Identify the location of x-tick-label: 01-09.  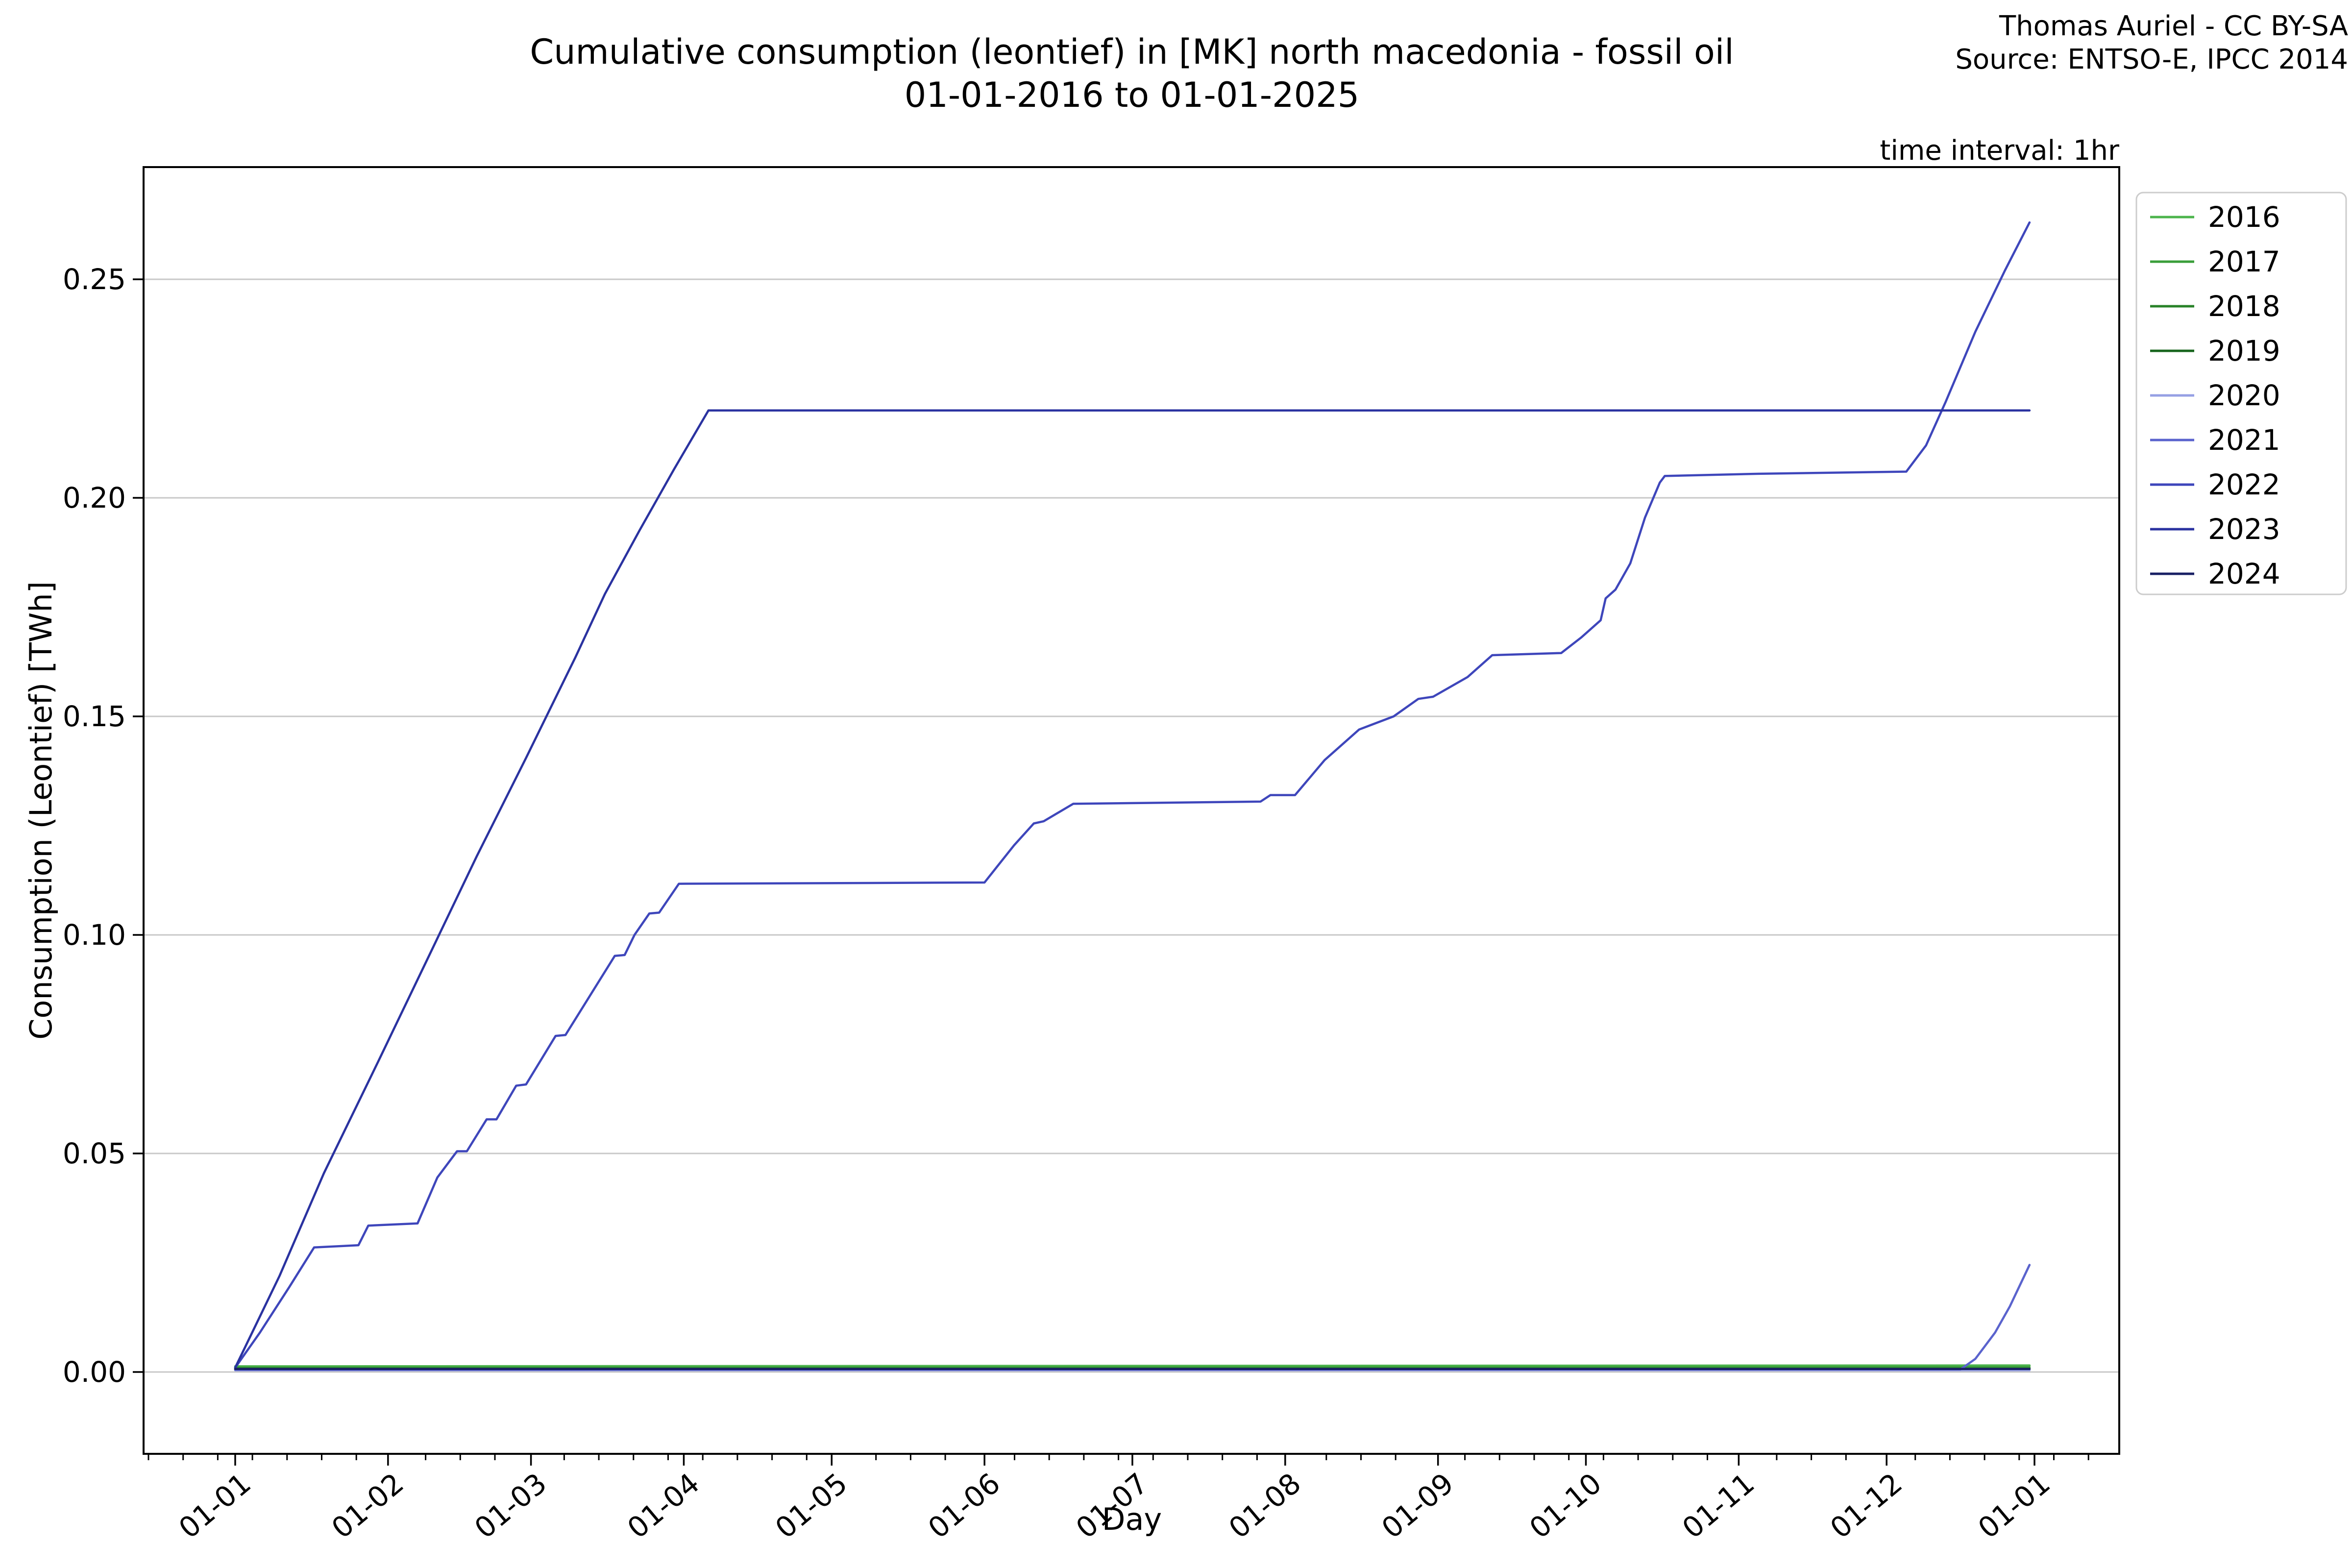
(1417, 1506).